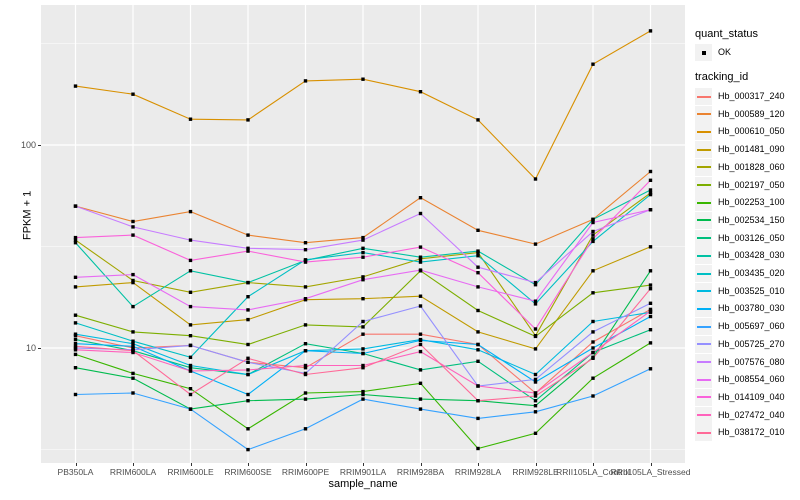  I want to click on legend-key-ok, so click(703, 52).